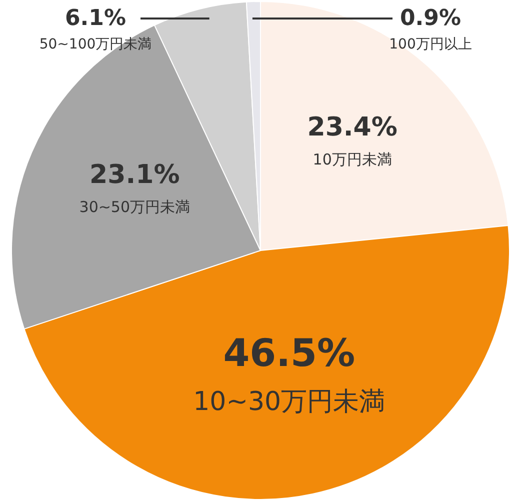 The width and height of the screenshot is (511, 501). What do you see at coordinates (352, 127) in the screenshot?
I see `data-label: 23.4%` at bounding box center [352, 127].